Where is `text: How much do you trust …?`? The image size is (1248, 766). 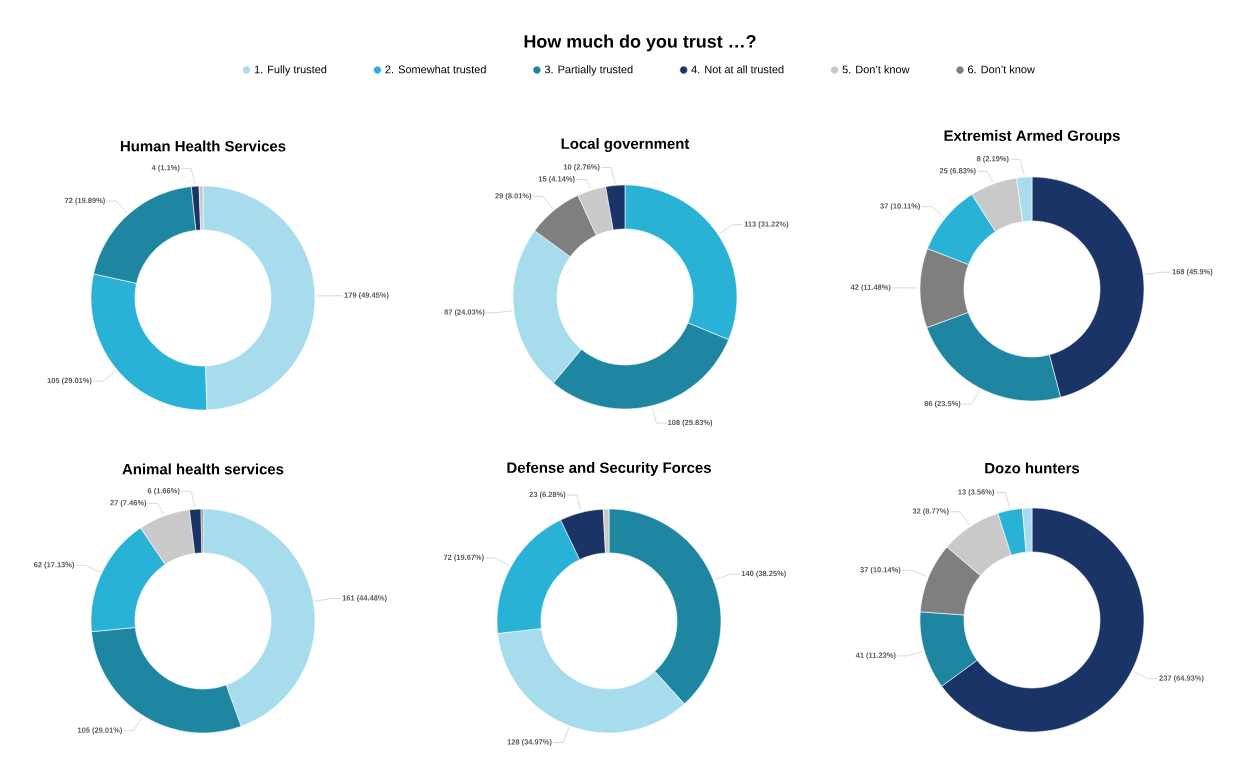
text: How much do you trust …? is located at coordinates (640, 43).